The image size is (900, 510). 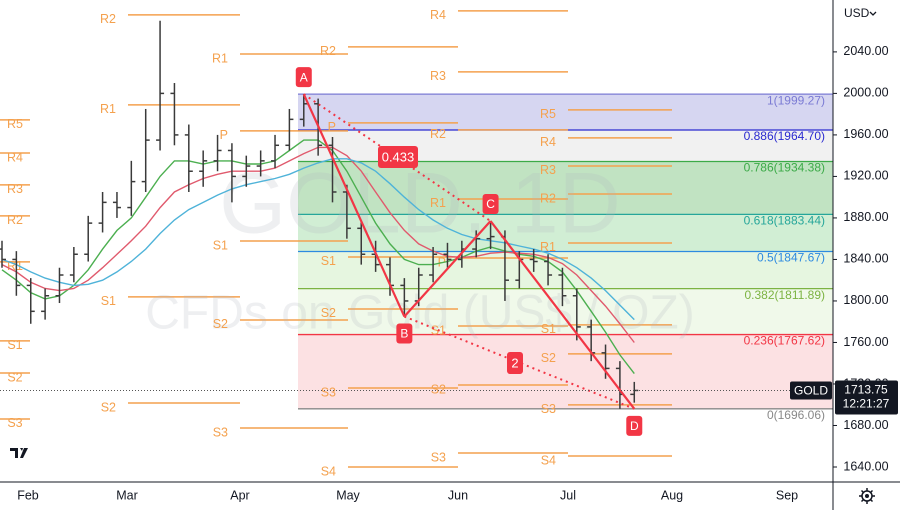 I want to click on y-tick-label: 1960.00, so click(x=865, y=134).